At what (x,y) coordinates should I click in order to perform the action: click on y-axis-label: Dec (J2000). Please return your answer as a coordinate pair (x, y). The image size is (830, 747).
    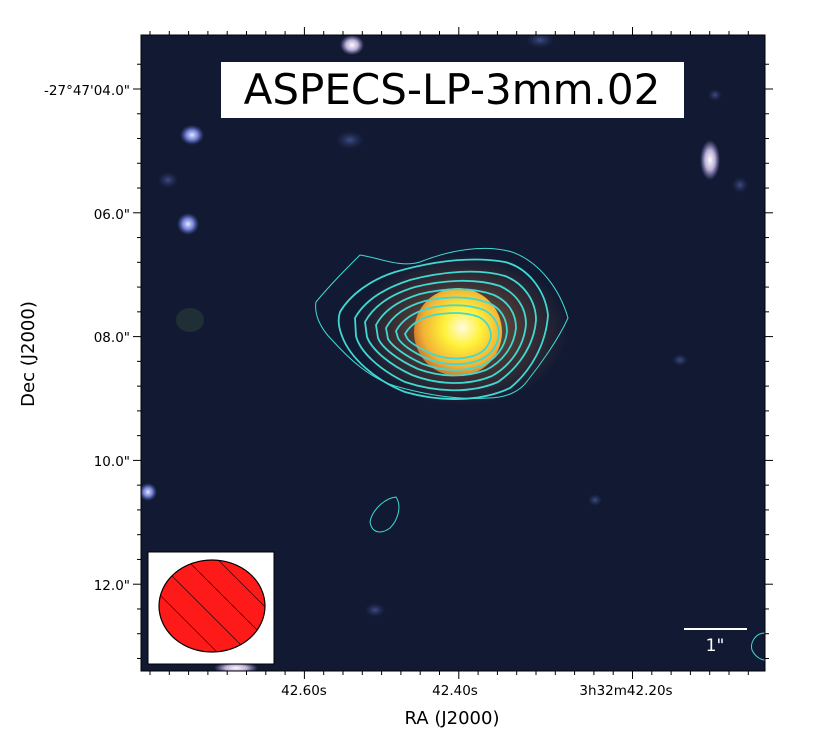
    Looking at the image, I should click on (28, 354).